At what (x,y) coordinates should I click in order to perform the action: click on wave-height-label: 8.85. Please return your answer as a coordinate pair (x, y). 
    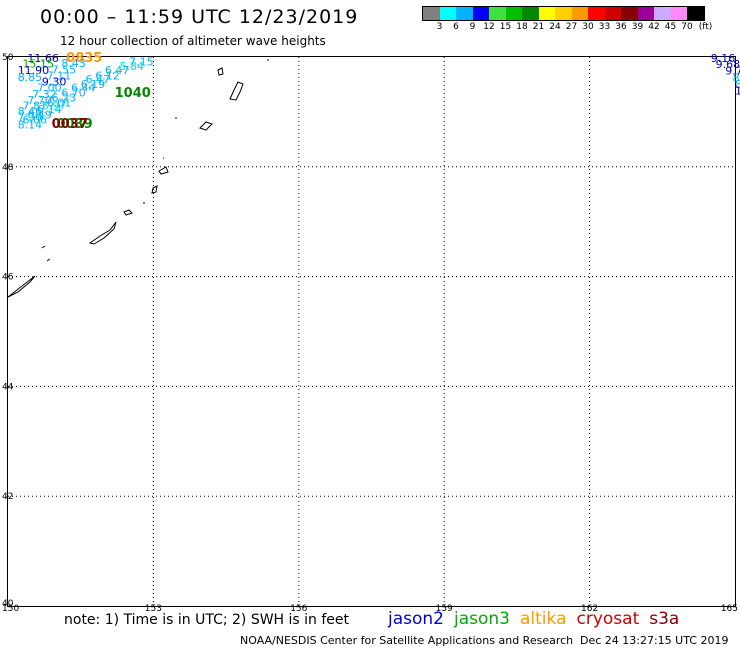
    Looking at the image, I should click on (30, 77).